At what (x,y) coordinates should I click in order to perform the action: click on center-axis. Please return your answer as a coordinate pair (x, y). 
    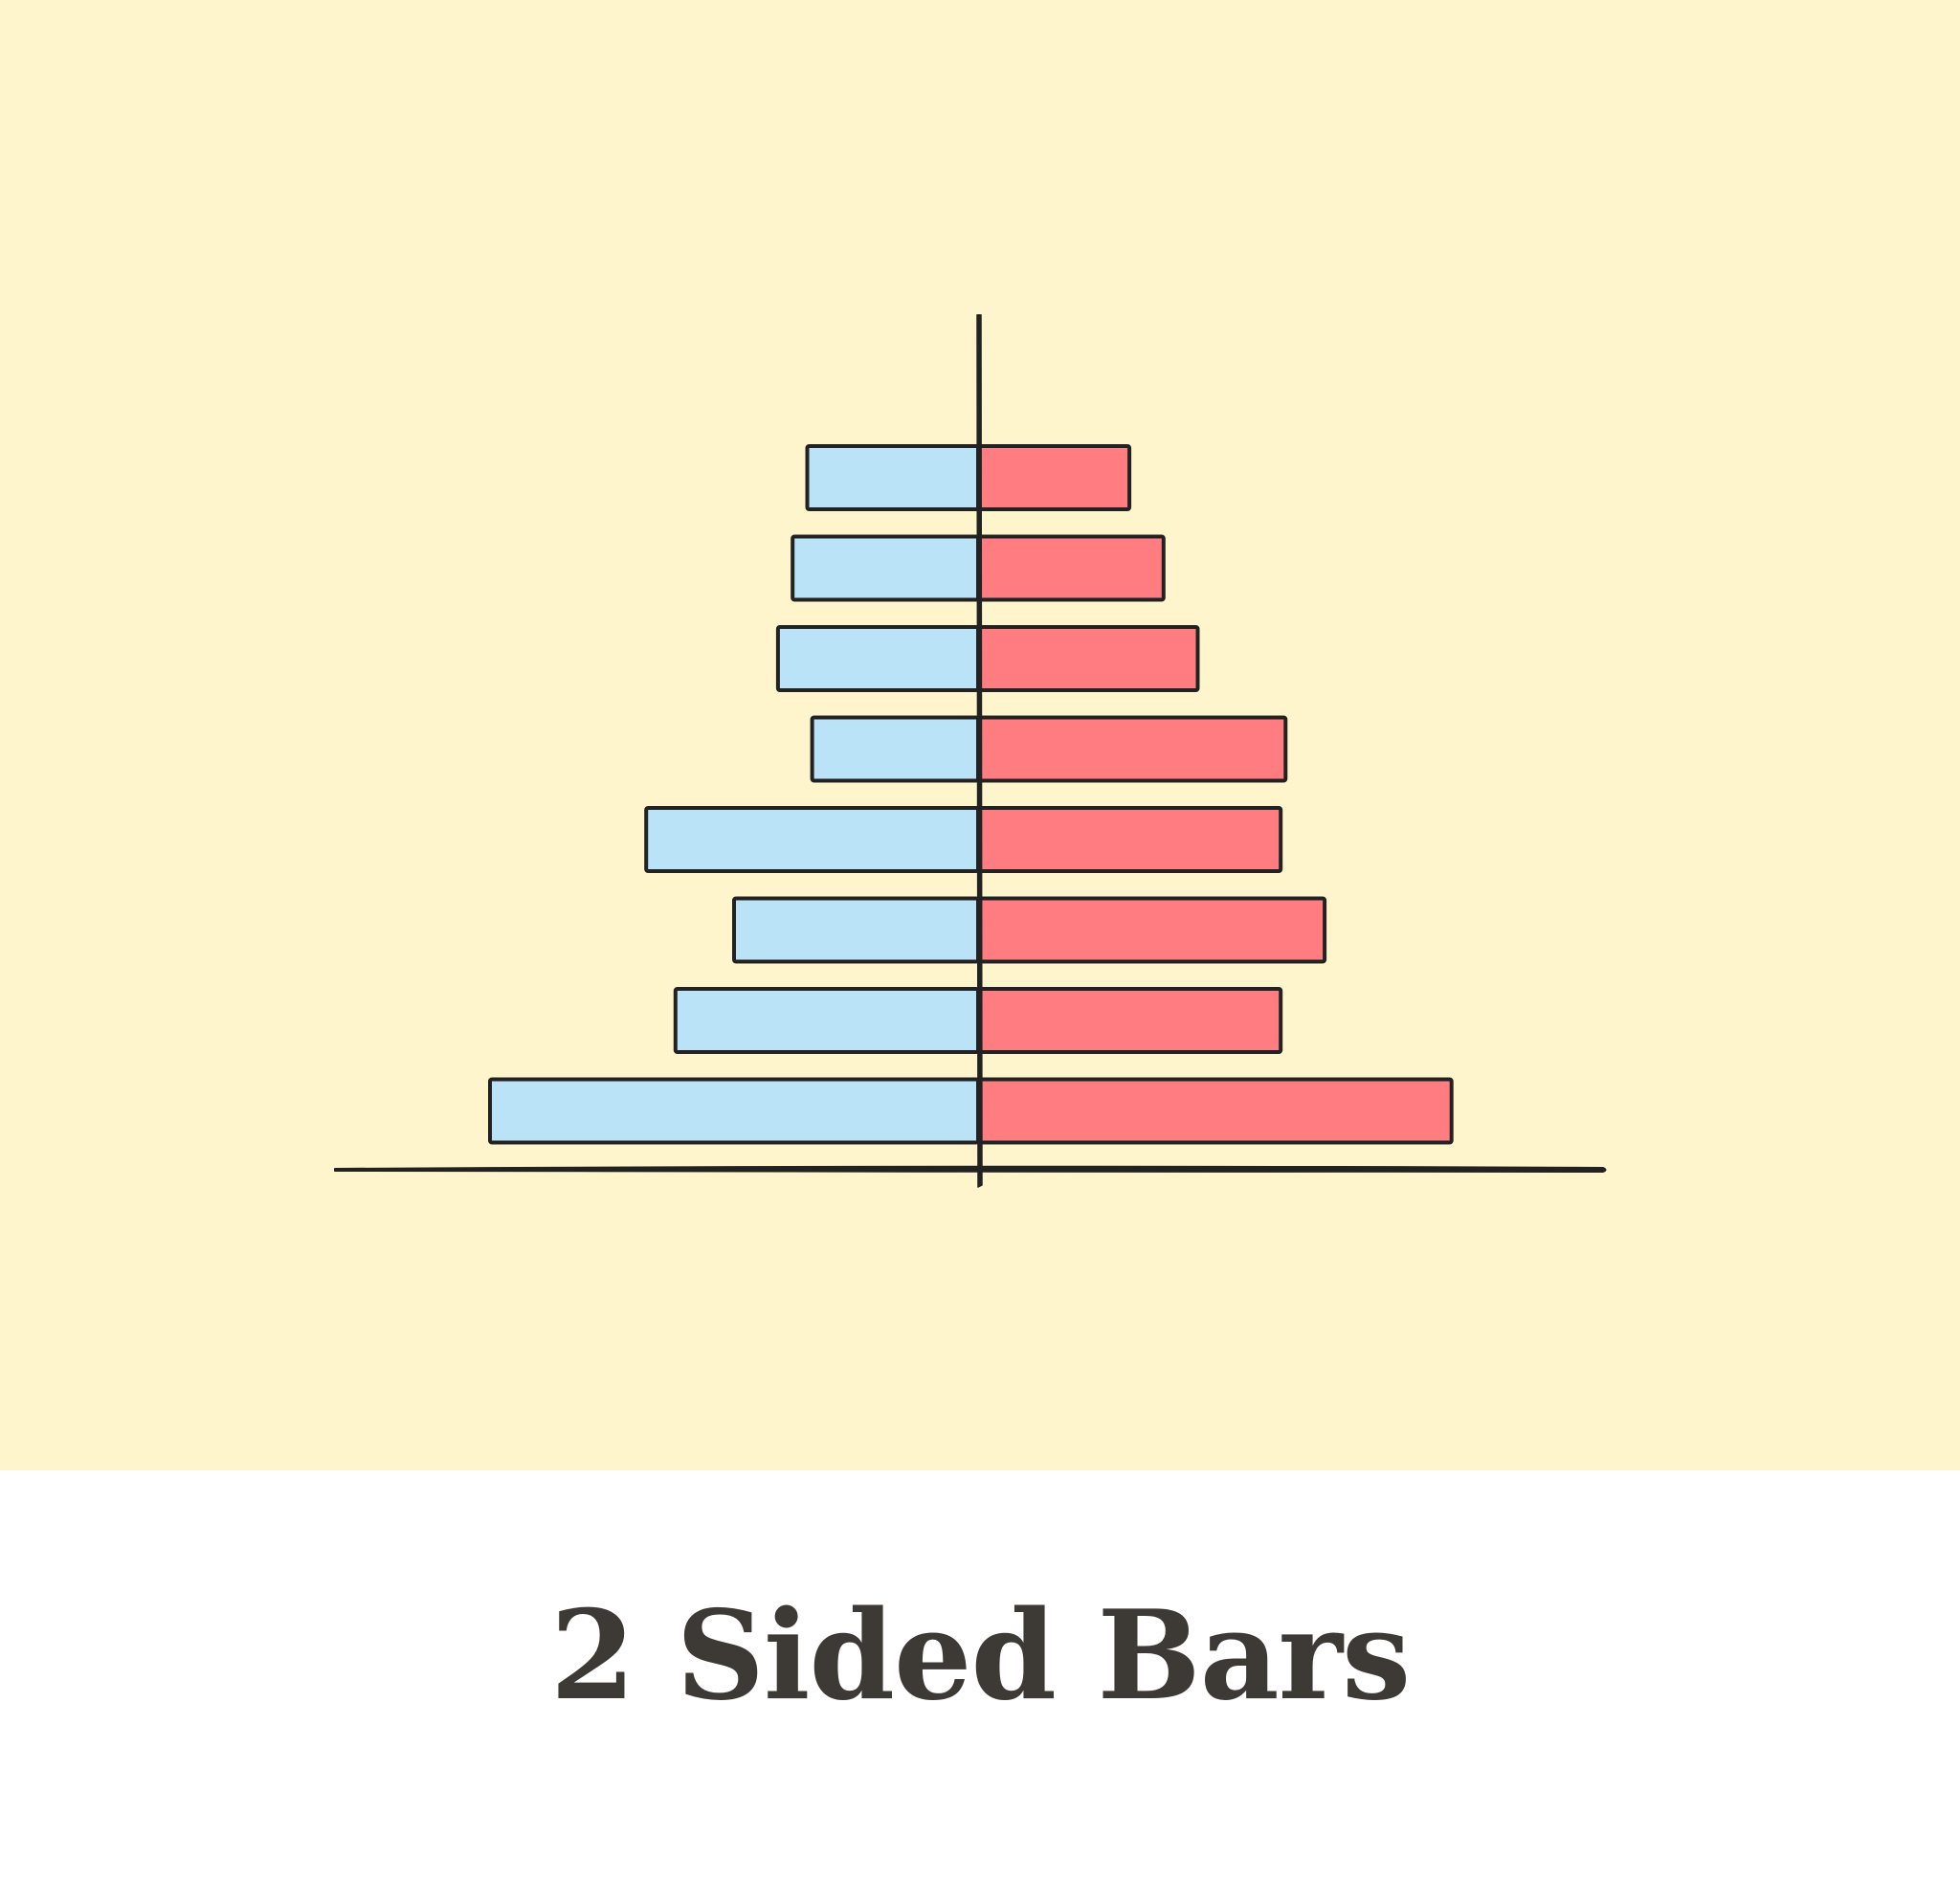
    Looking at the image, I should click on (979, 751).